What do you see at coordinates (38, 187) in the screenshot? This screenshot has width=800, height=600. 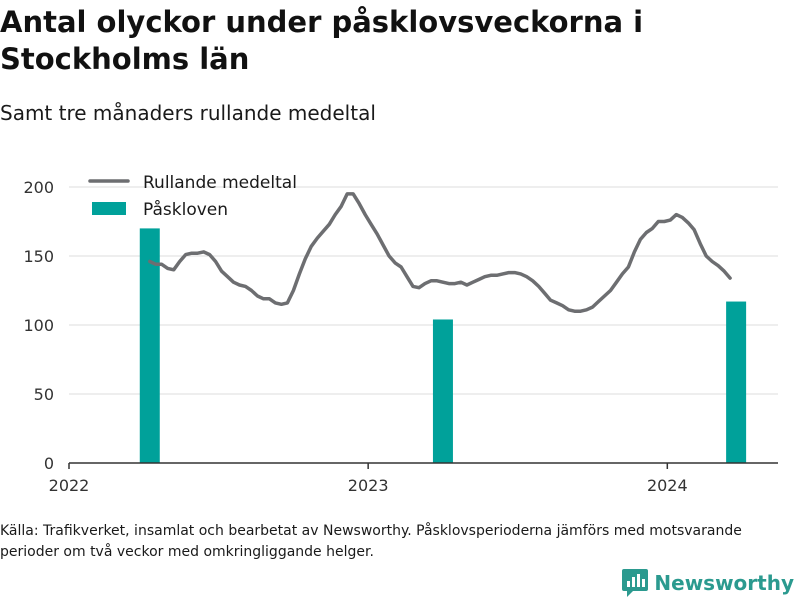 I see `y-tick-label: 200` at bounding box center [38, 187].